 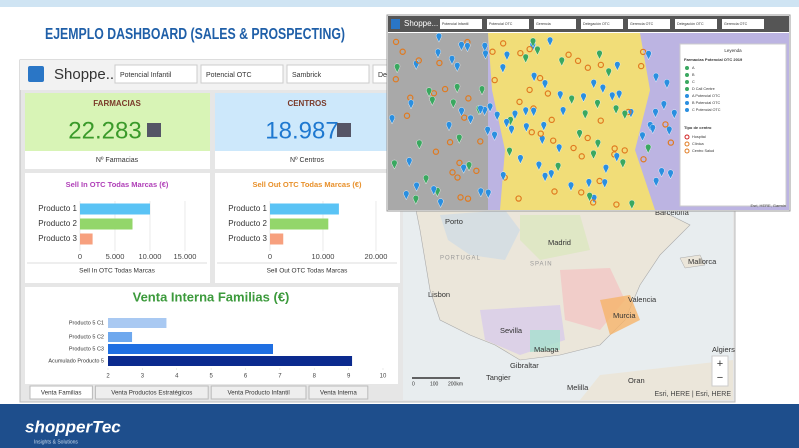 I want to click on x-tick-label: 3, so click(x=143, y=377).